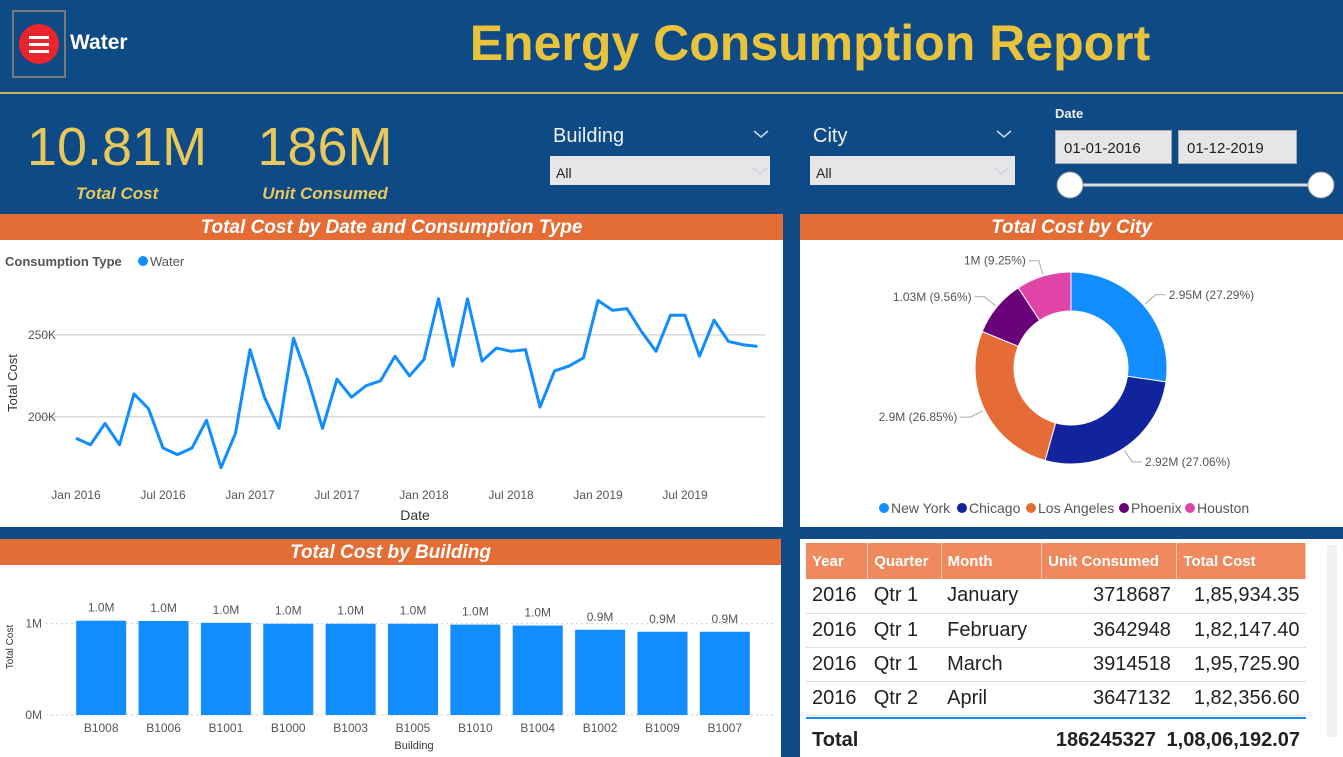 The height and width of the screenshot is (757, 1343). What do you see at coordinates (992, 561) in the screenshot?
I see `column-header: Month` at bounding box center [992, 561].